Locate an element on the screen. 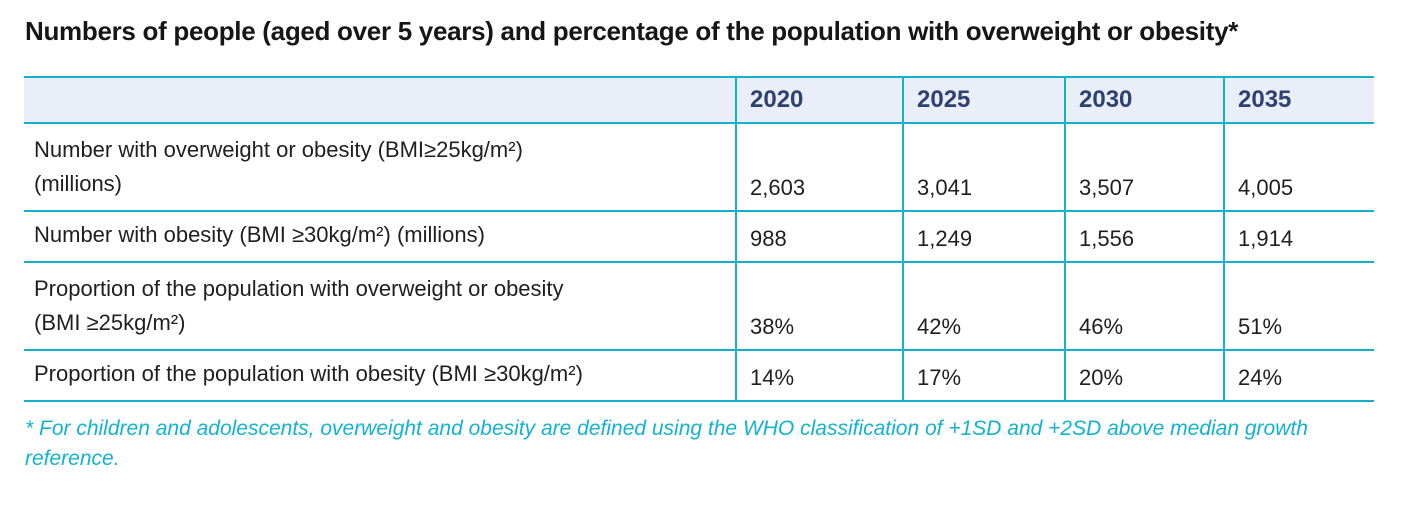  table-header-row: 2020 2025 2030 2035 is located at coordinates (699, 100).